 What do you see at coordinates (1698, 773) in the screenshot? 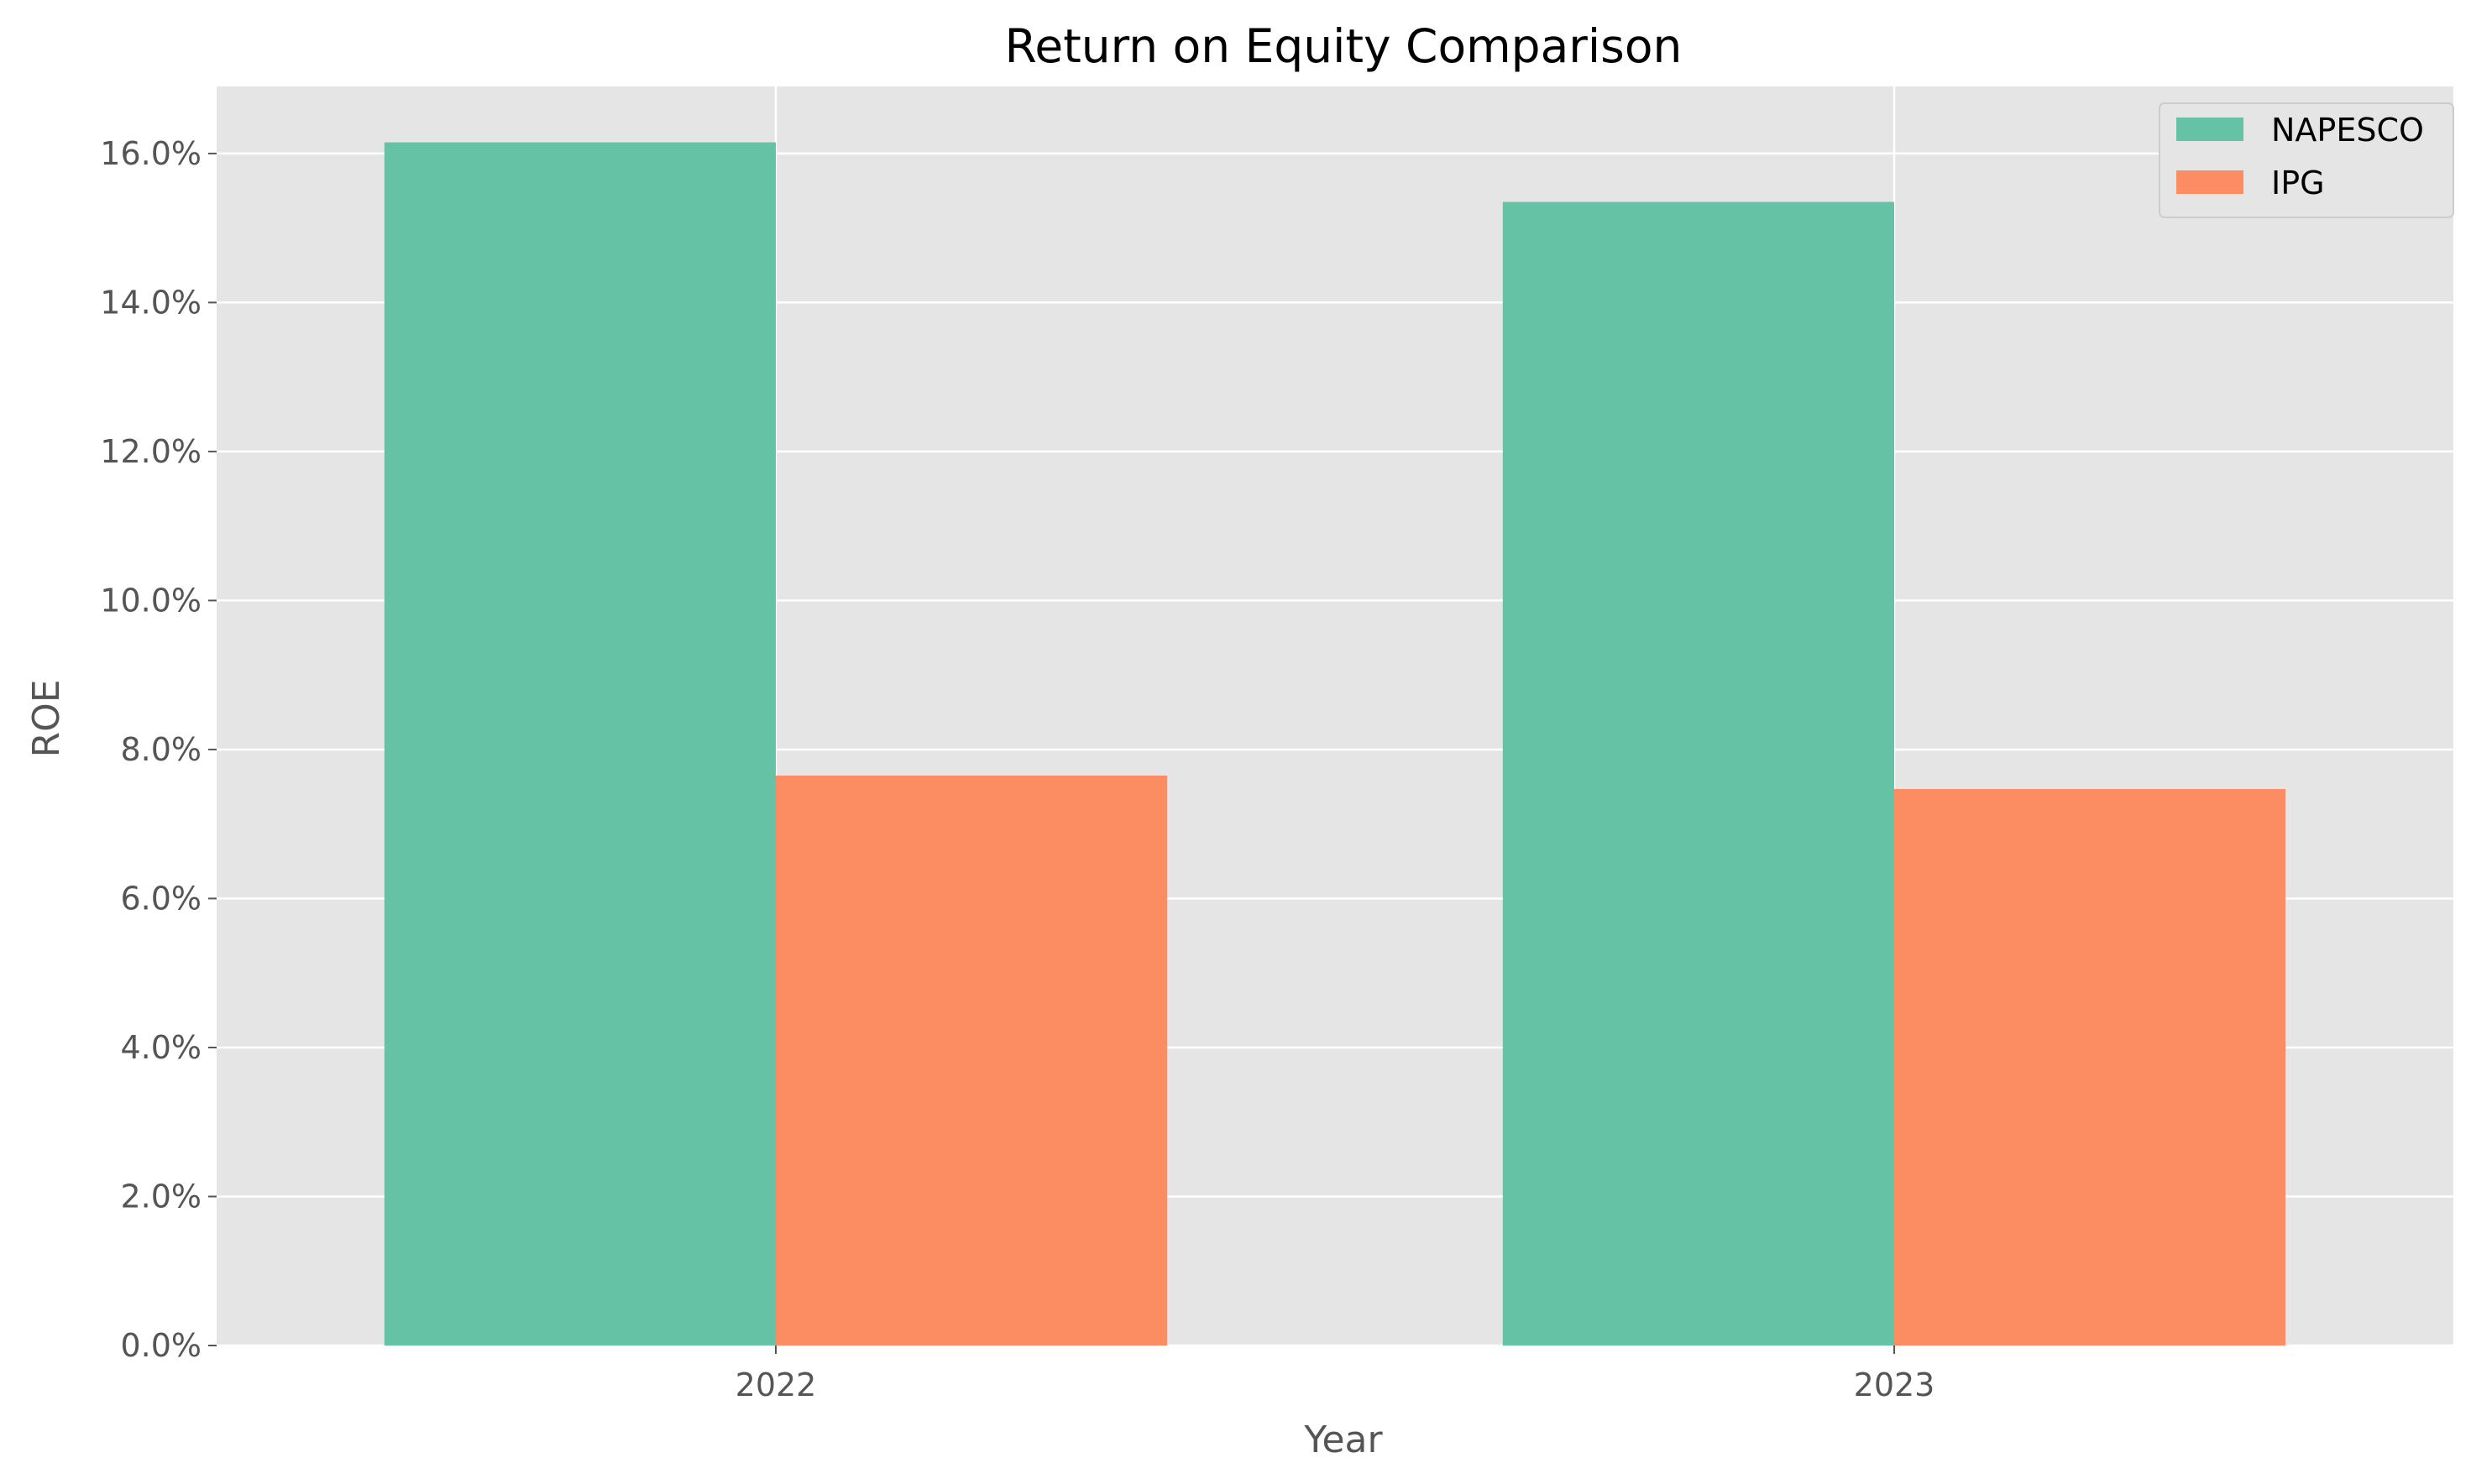
I see `bar-napesco-2023` at bounding box center [1698, 773].